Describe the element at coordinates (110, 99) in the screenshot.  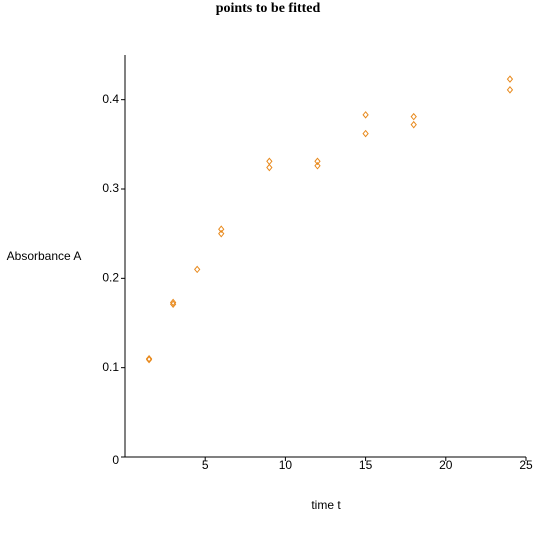
I see `y-tick-label: 0.4` at that location.